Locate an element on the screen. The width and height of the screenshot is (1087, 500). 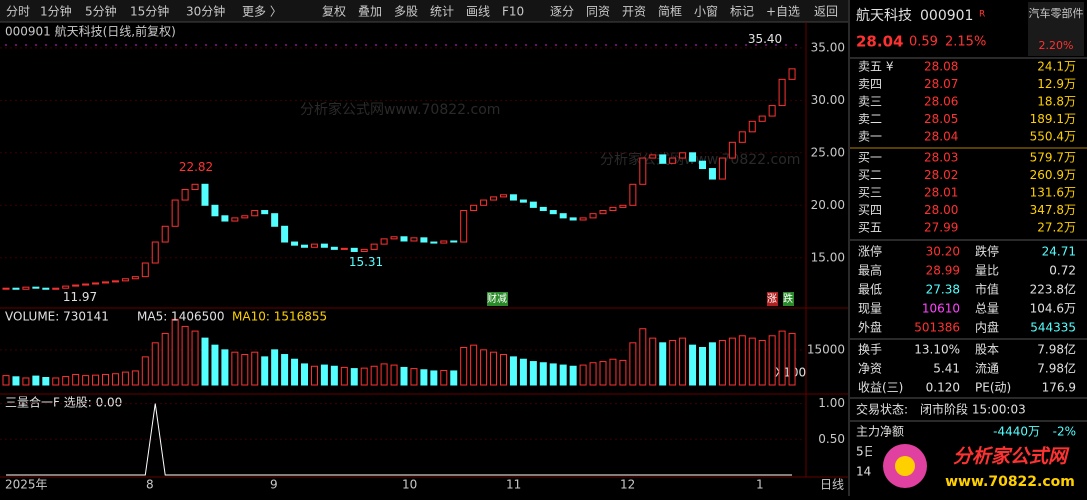
book-price: 28.02 is located at coordinates (941, 175).